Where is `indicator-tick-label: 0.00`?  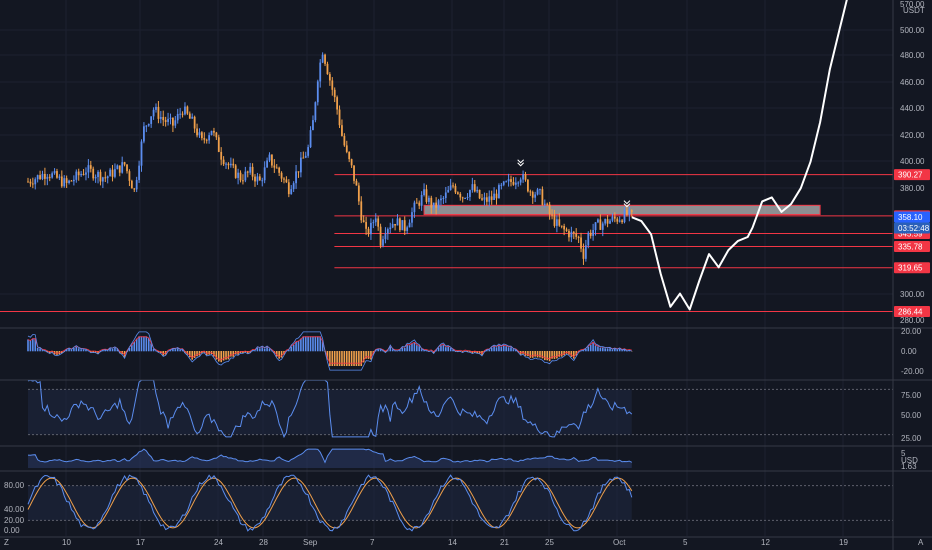
indicator-tick-label: 0.00 is located at coordinates (909, 351).